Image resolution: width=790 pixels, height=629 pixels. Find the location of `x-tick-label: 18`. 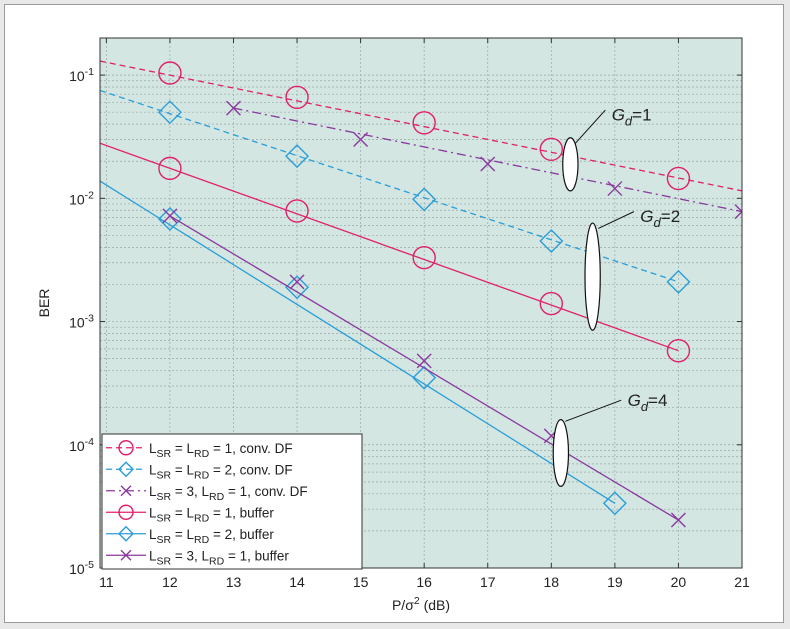

x-tick-label: 18 is located at coordinates (552, 582).